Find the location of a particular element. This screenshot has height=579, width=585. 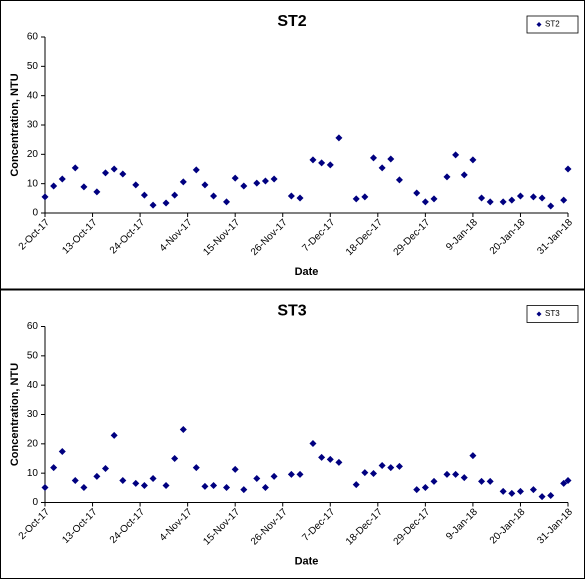

legend-label: ST2 is located at coordinates (552, 24).